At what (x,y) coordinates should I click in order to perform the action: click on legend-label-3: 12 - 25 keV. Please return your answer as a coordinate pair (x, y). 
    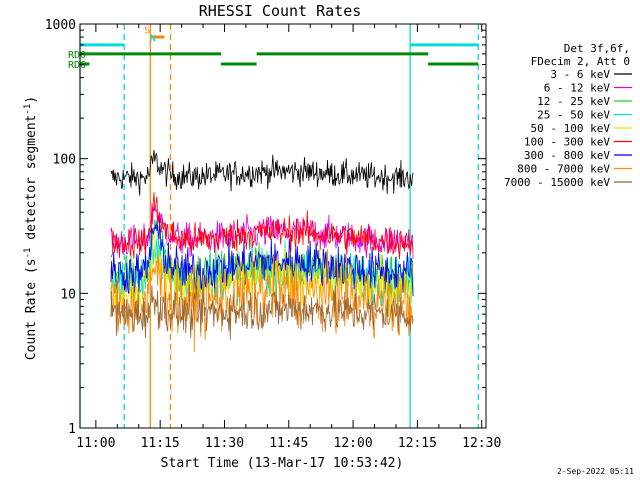
    Looking at the image, I should click on (573, 101).